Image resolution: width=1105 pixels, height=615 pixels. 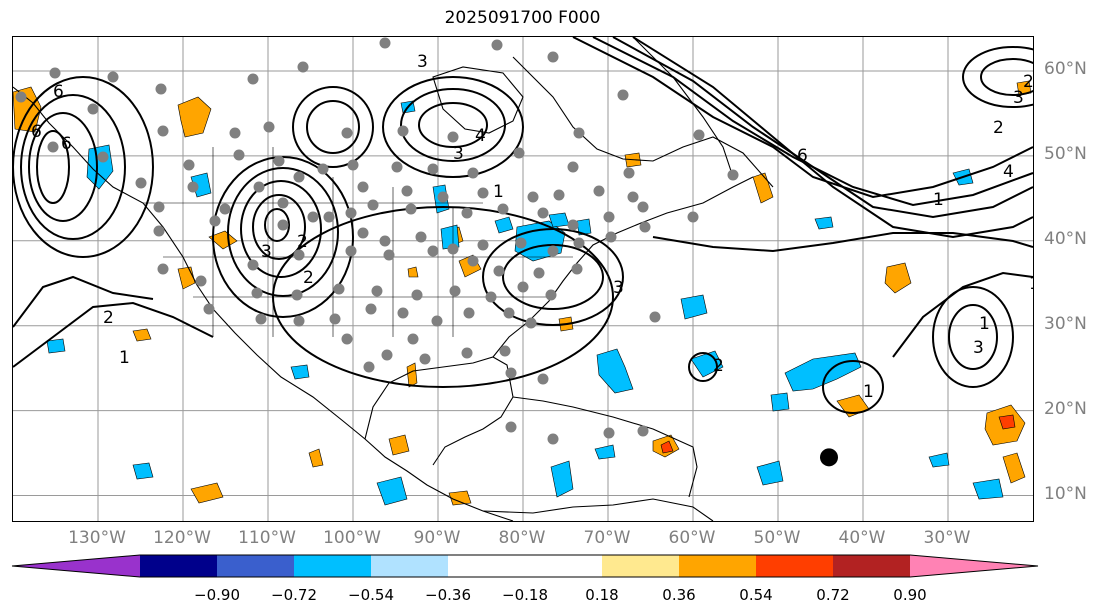 What do you see at coordinates (679, 595) in the screenshot?
I see `colorbar-tick-label: 0.36` at bounding box center [679, 595].